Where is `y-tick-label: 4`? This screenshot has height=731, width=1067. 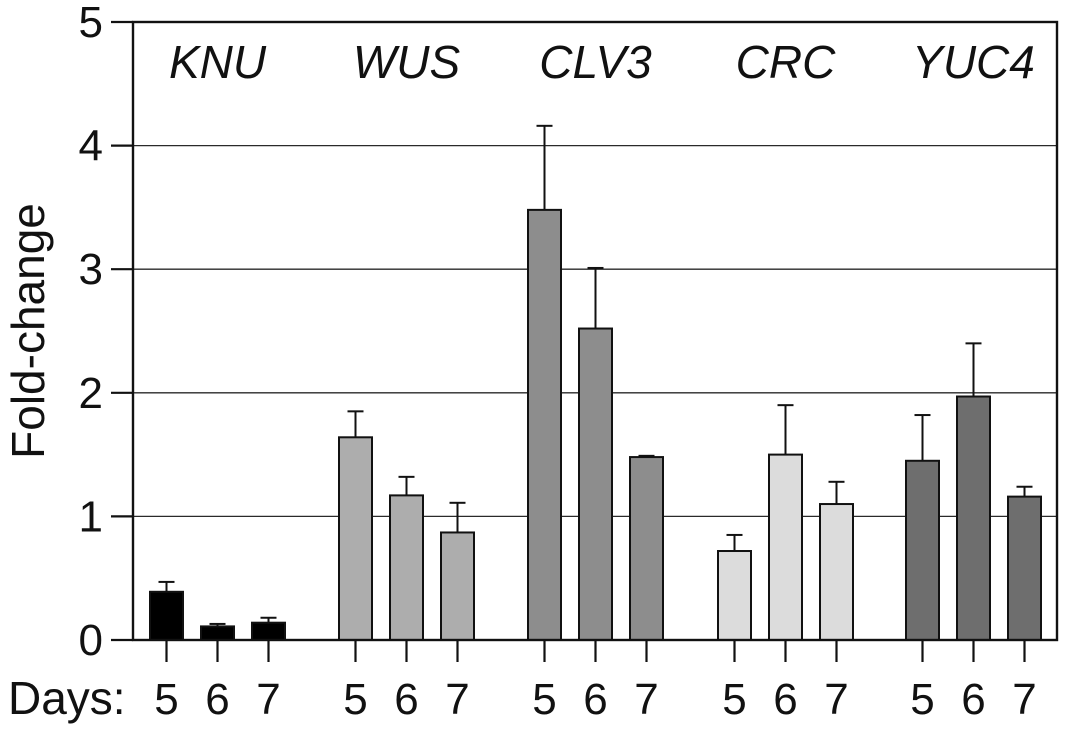
y-tick-label: 4 is located at coordinates (91, 146).